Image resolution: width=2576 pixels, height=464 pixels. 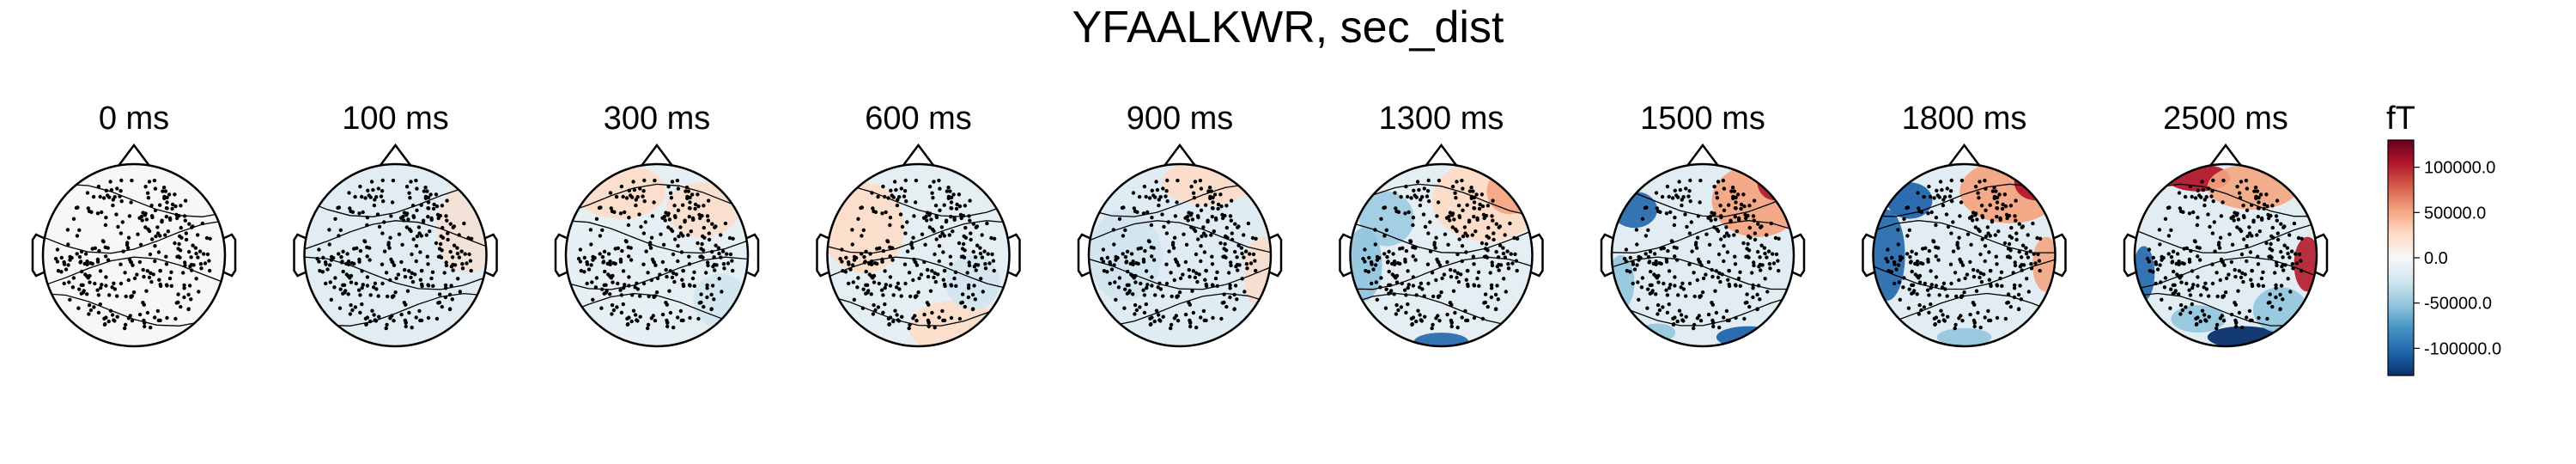 I want to click on topomap-panel: 1500 ms, so click(x=1703, y=224).